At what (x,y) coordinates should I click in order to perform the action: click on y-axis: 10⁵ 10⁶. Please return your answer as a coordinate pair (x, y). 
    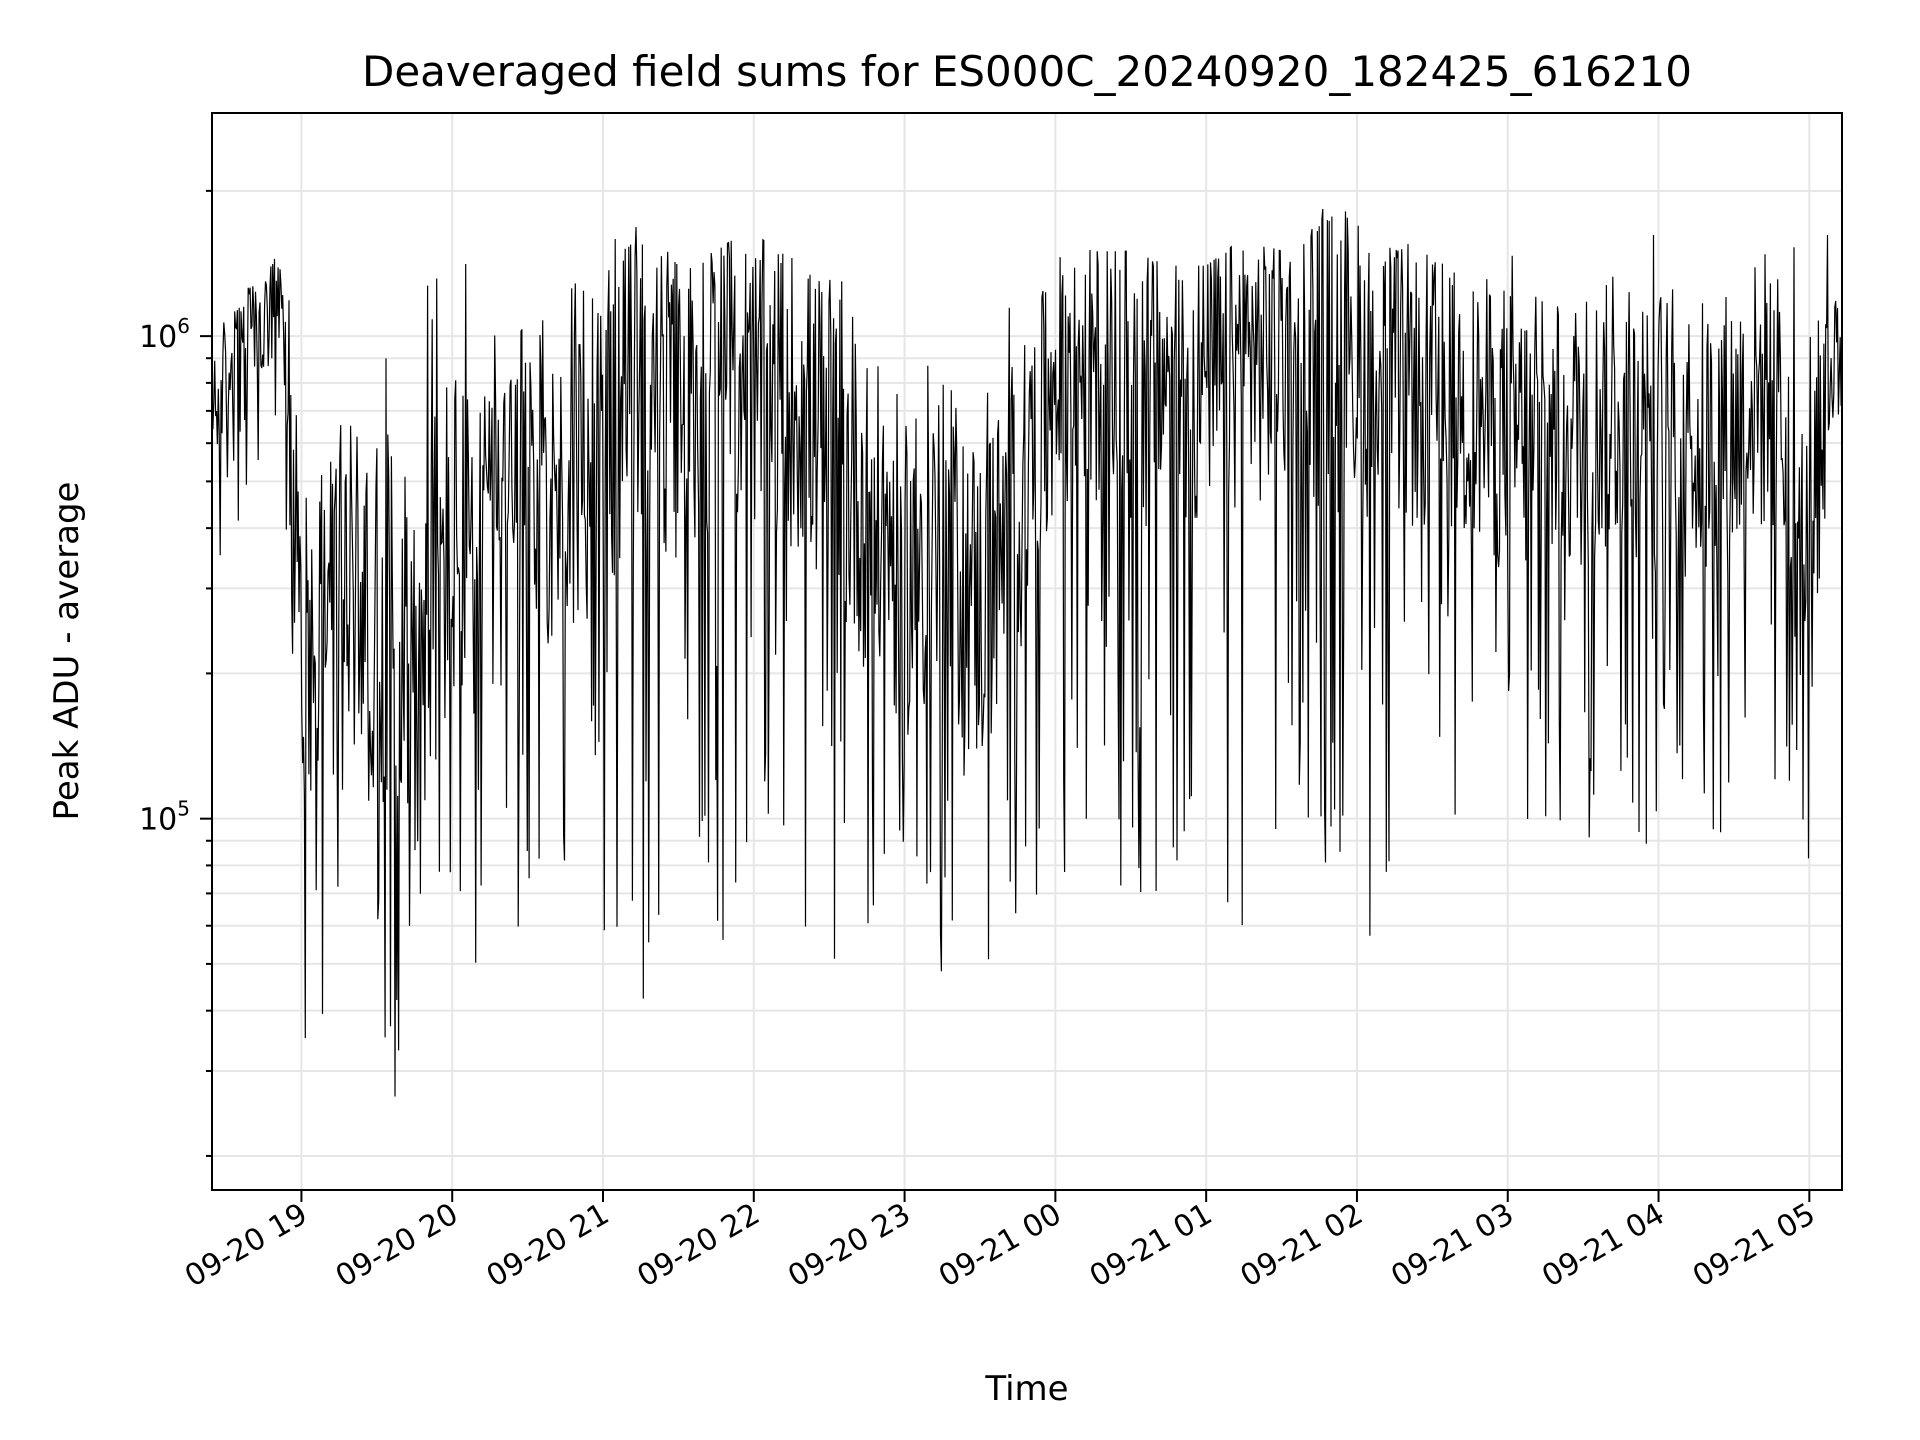
    Looking at the image, I should click on (175, 673).